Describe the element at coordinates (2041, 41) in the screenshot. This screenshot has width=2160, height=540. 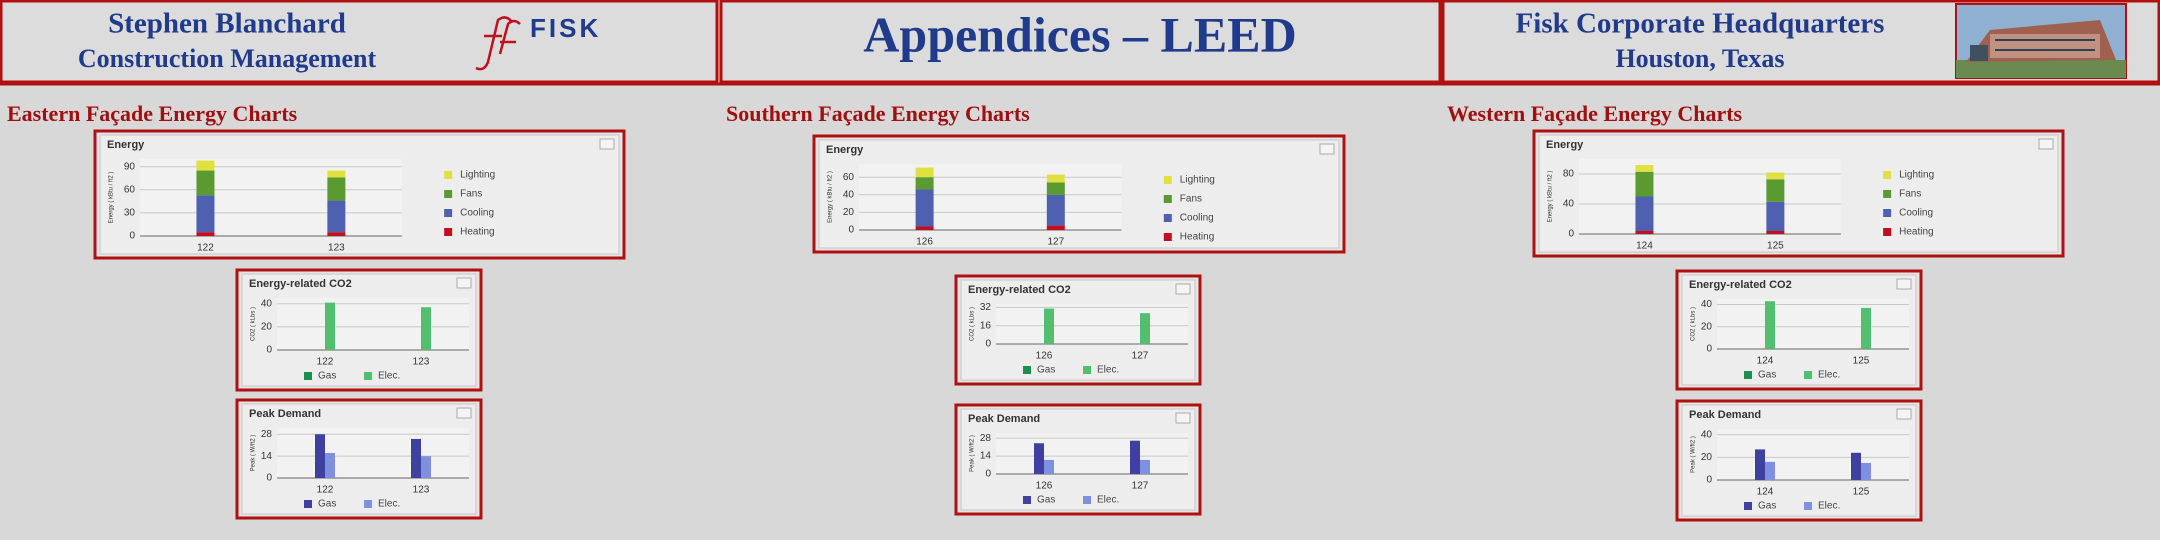
I see `building-photo` at that location.